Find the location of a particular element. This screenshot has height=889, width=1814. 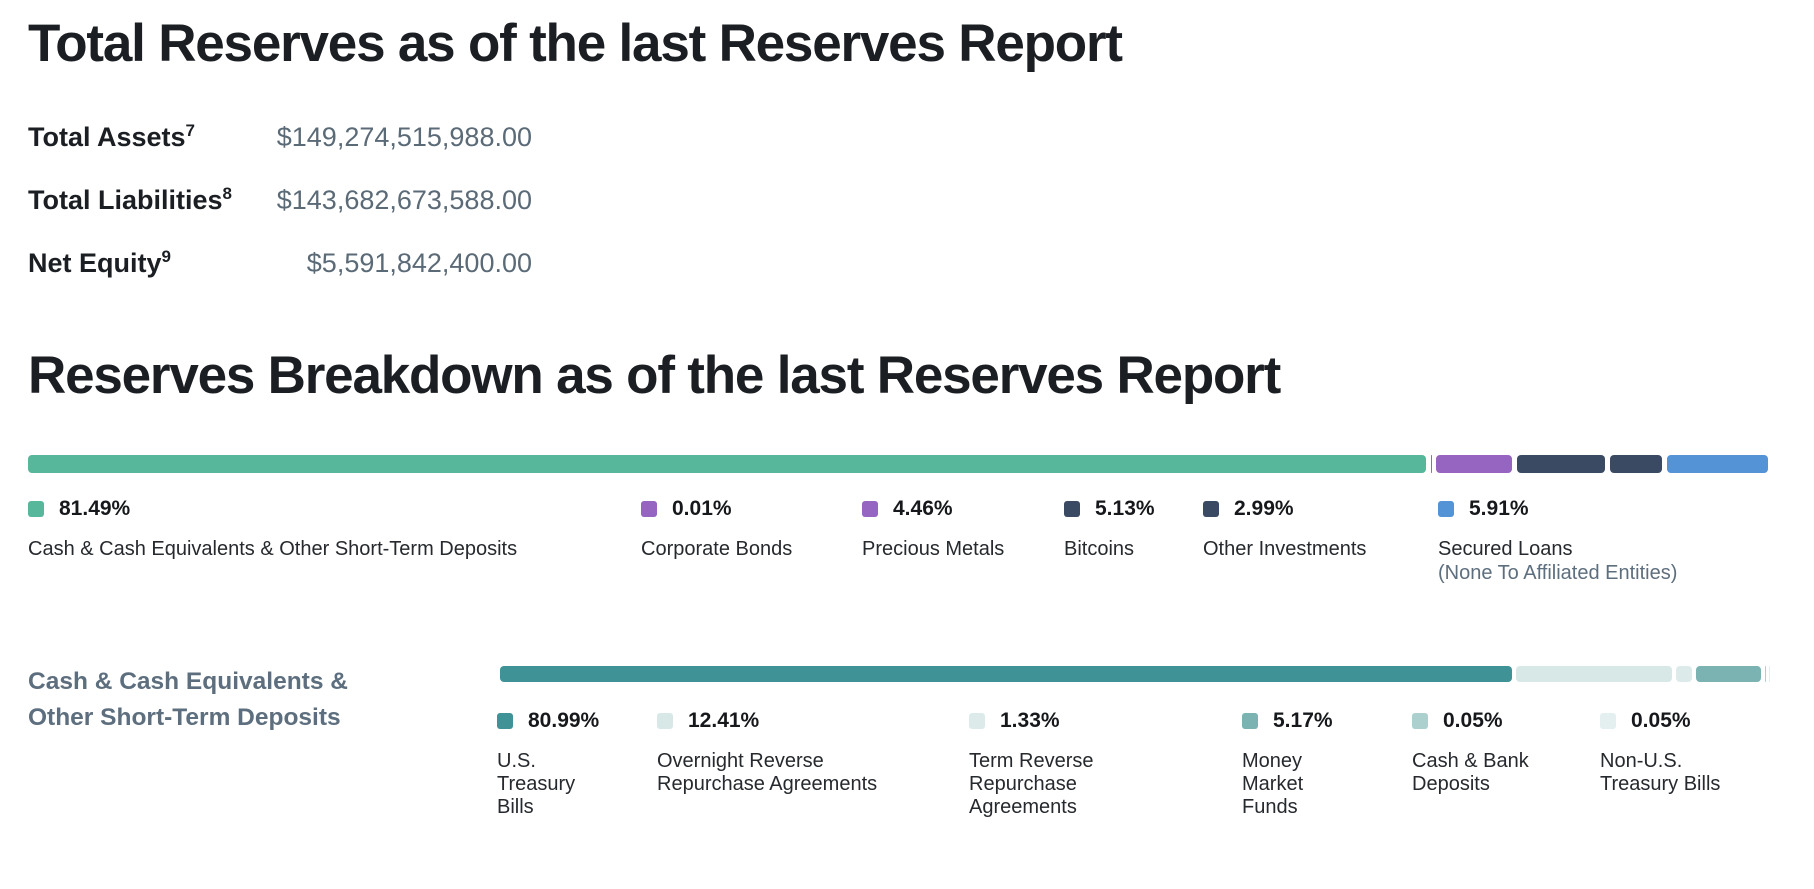

total-row: Total Assets7 $149,274,515,988.00 is located at coordinates (280, 137).